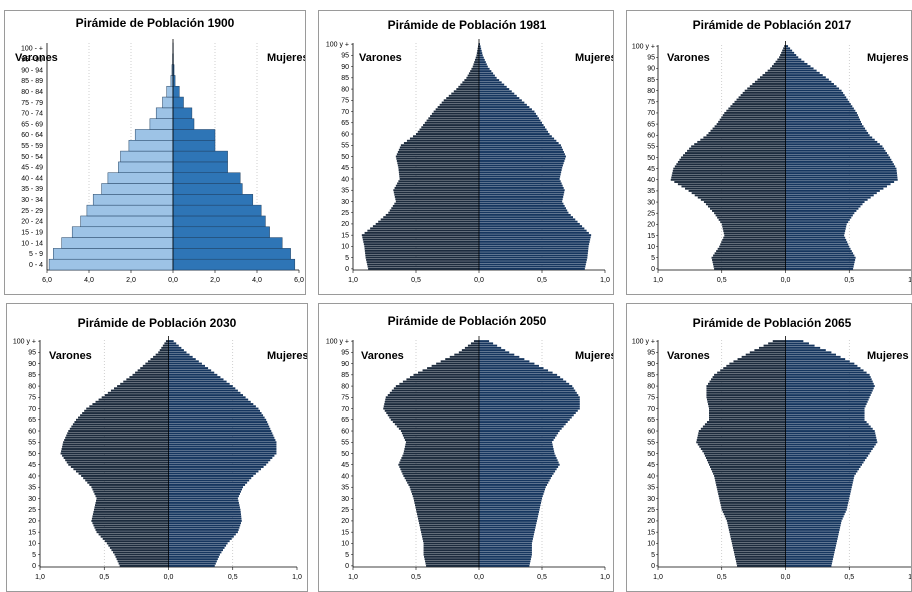 This screenshot has width=912, height=592. What do you see at coordinates (32, 431) in the screenshot?
I see `y-tick-label: 60` at bounding box center [32, 431].